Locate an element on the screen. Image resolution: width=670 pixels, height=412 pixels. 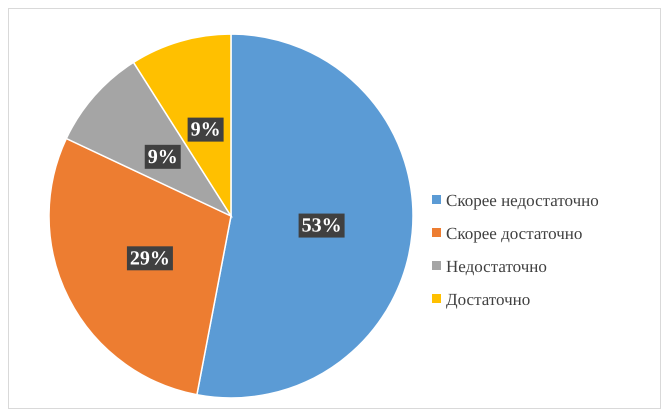
data-label: 53% is located at coordinates (322, 225).